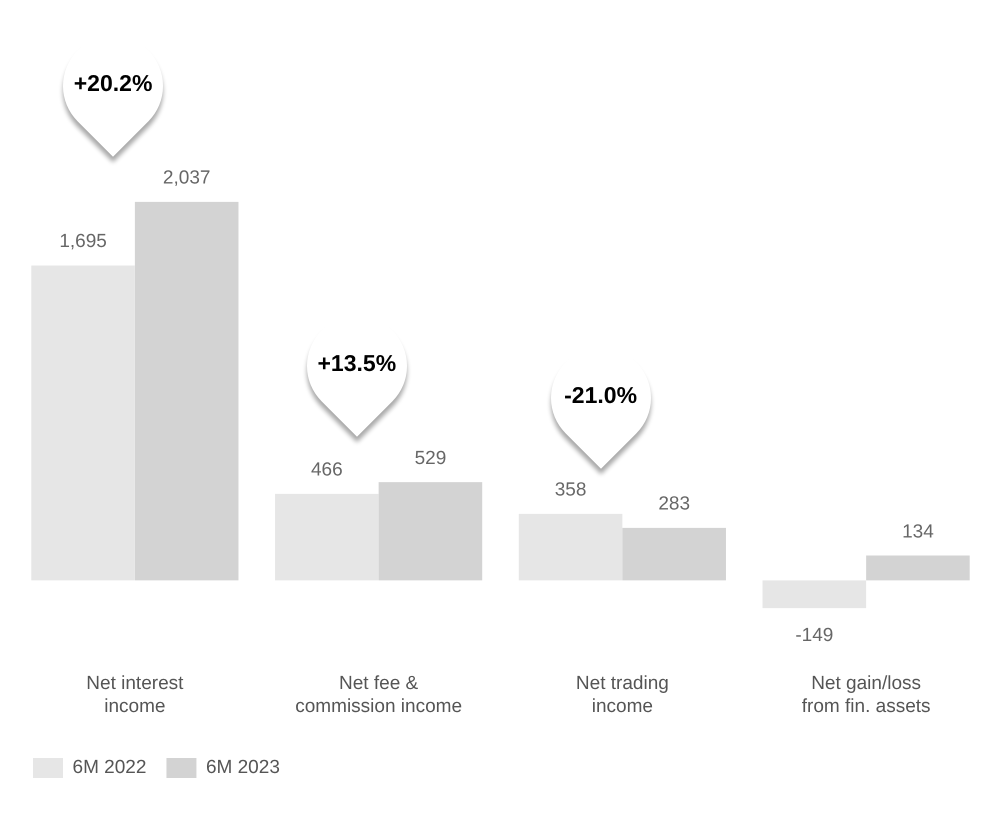 The width and height of the screenshot is (996, 816). What do you see at coordinates (918, 531) in the screenshot?
I see `data-label: 134` at bounding box center [918, 531].